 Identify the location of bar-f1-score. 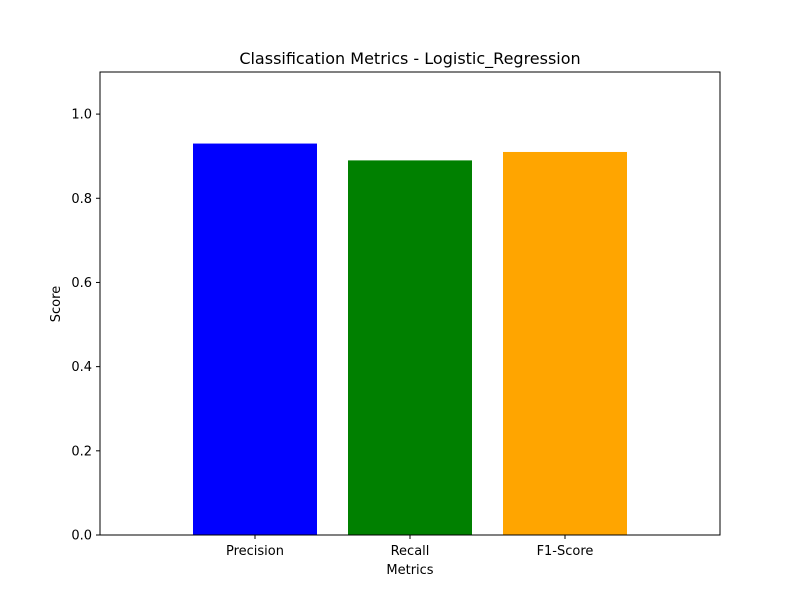
(565, 343).